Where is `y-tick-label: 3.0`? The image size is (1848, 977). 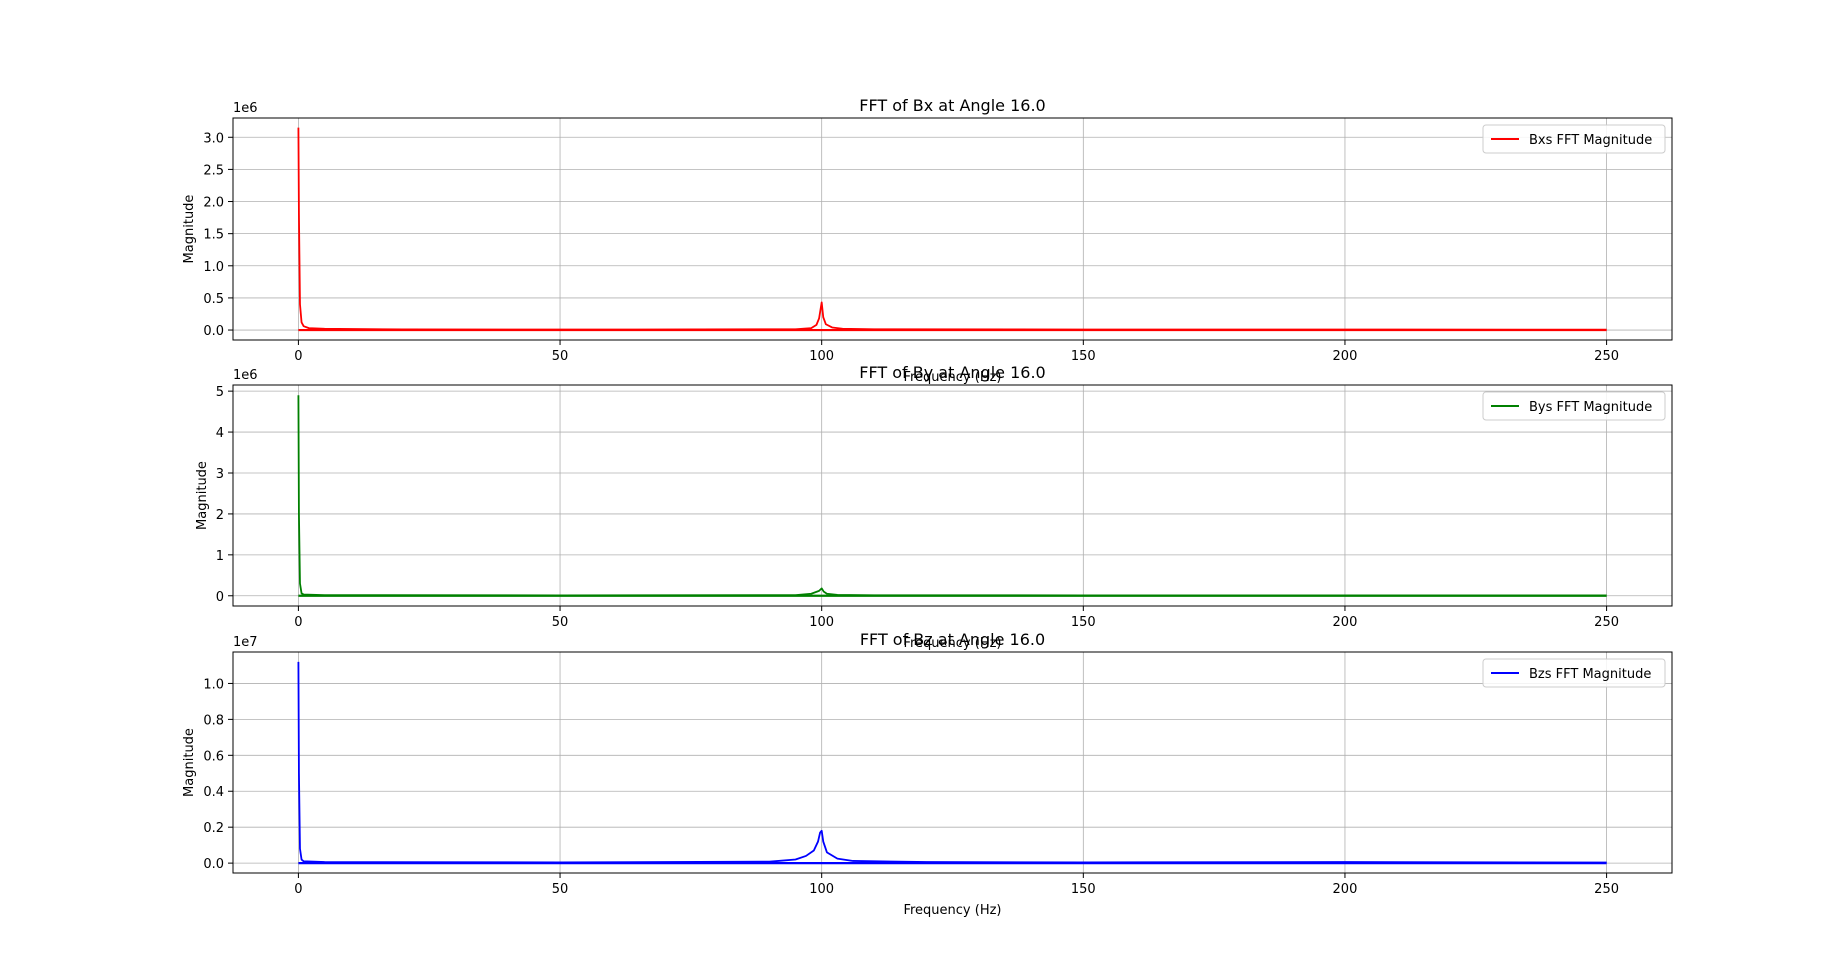
y-tick-label: 3.0 is located at coordinates (213, 138).